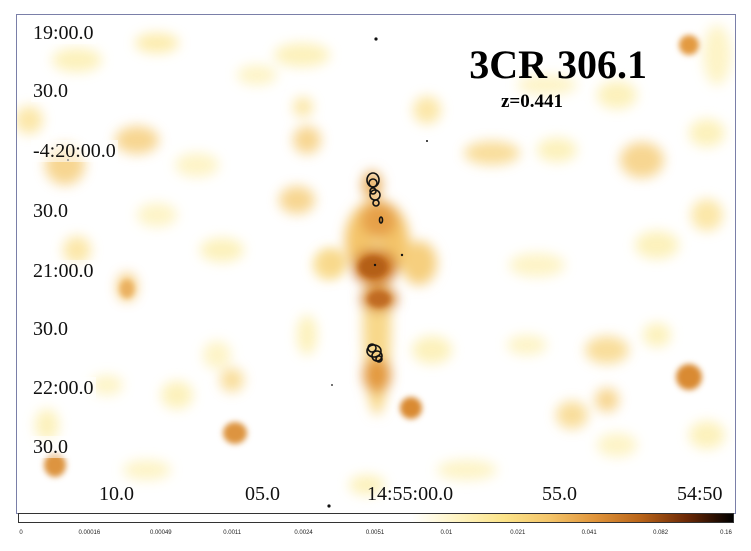  Describe the element at coordinates (559, 494) in the screenshot. I see `ra-tick-label: 55.0` at that location.